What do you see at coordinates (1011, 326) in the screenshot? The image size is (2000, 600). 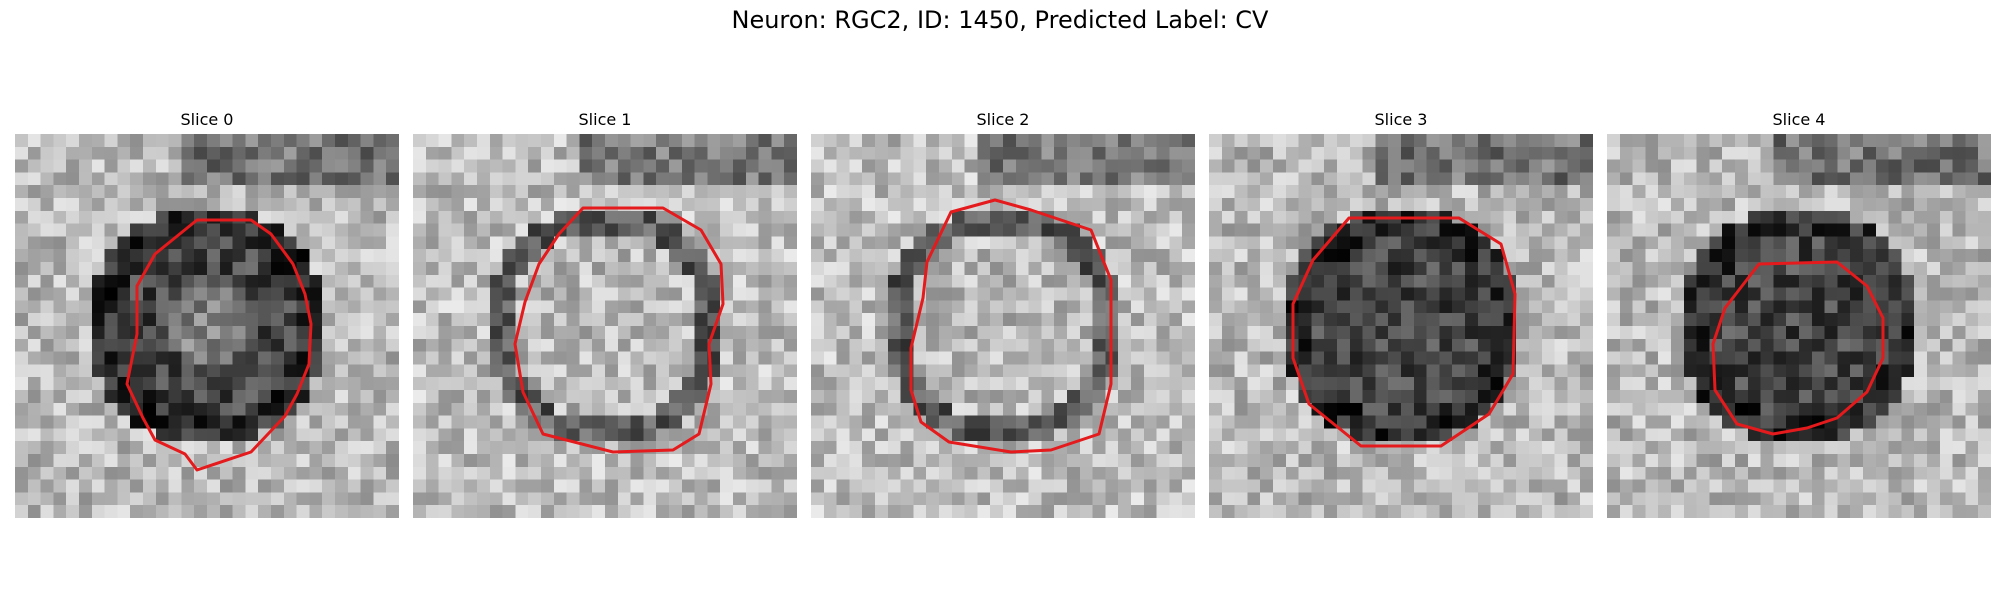 I see `slice-2-contour` at bounding box center [1011, 326].